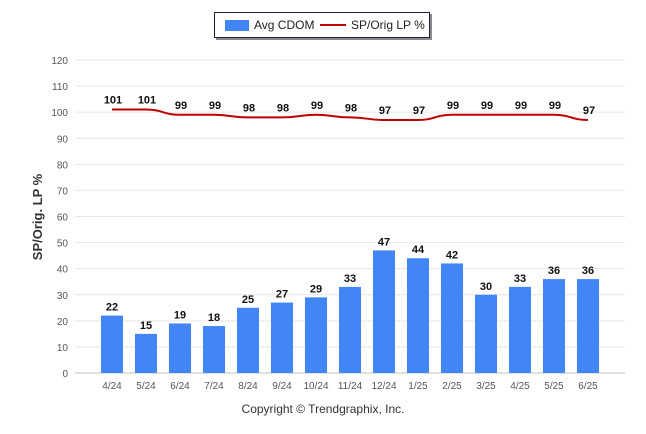  What do you see at coordinates (237, 25) in the screenshot?
I see `legend-bar-swatch` at bounding box center [237, 25].